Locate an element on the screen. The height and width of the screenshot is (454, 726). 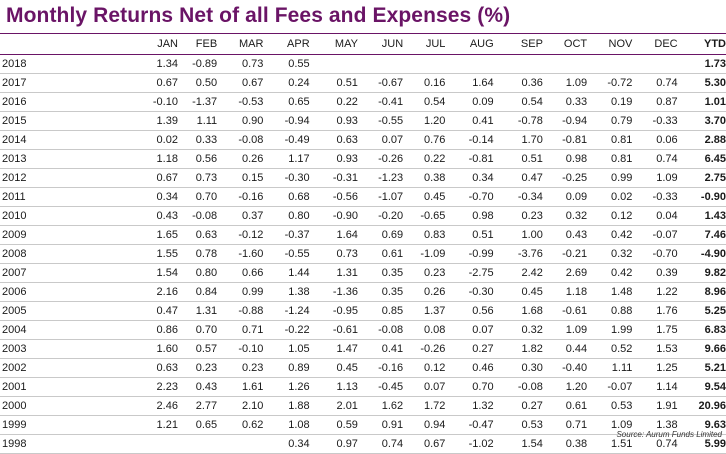
return-cell: -0.95 is located at coordinates (333, 311).